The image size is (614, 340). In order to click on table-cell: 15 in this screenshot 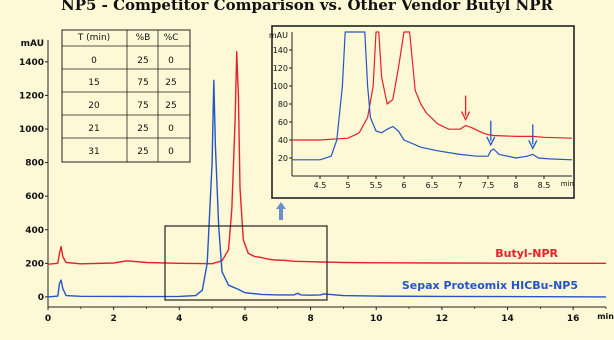, I will do `click(93, 83)`.